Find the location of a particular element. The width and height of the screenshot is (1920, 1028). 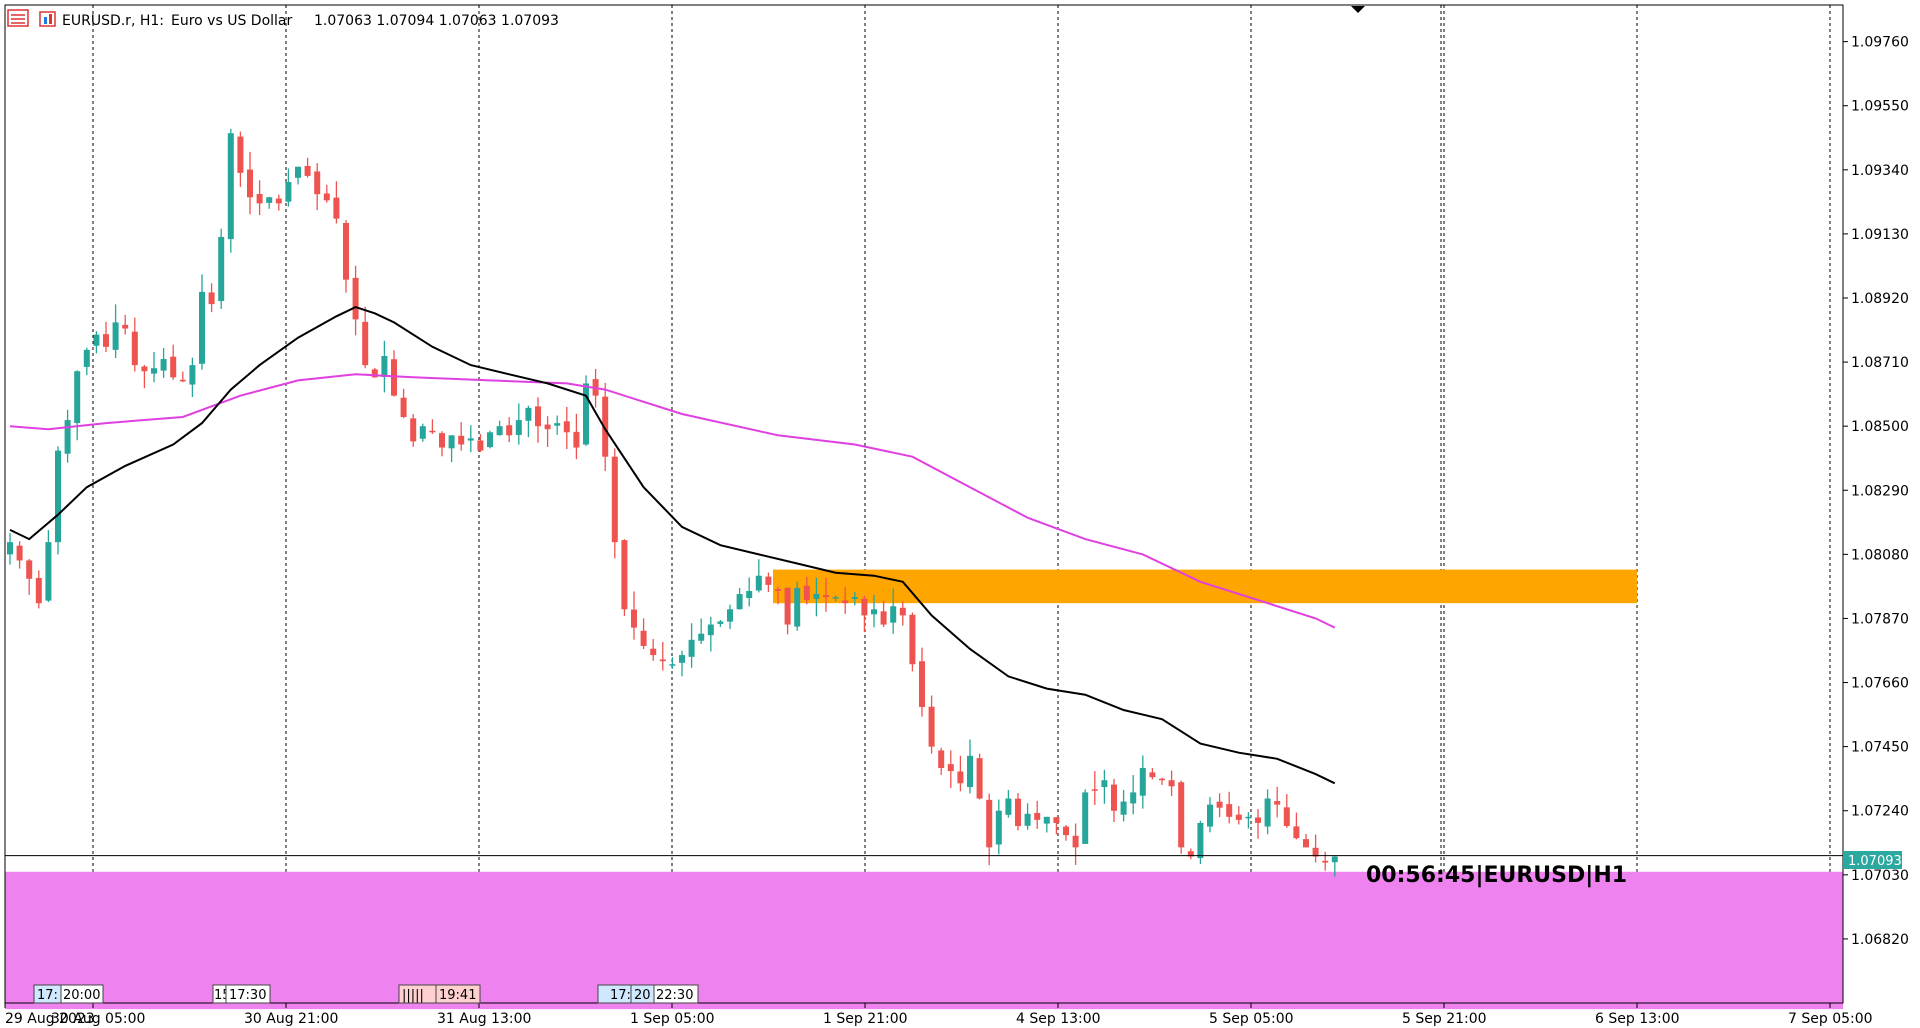

chart-shift-marker-icon is located at coordinates (1358, 9).